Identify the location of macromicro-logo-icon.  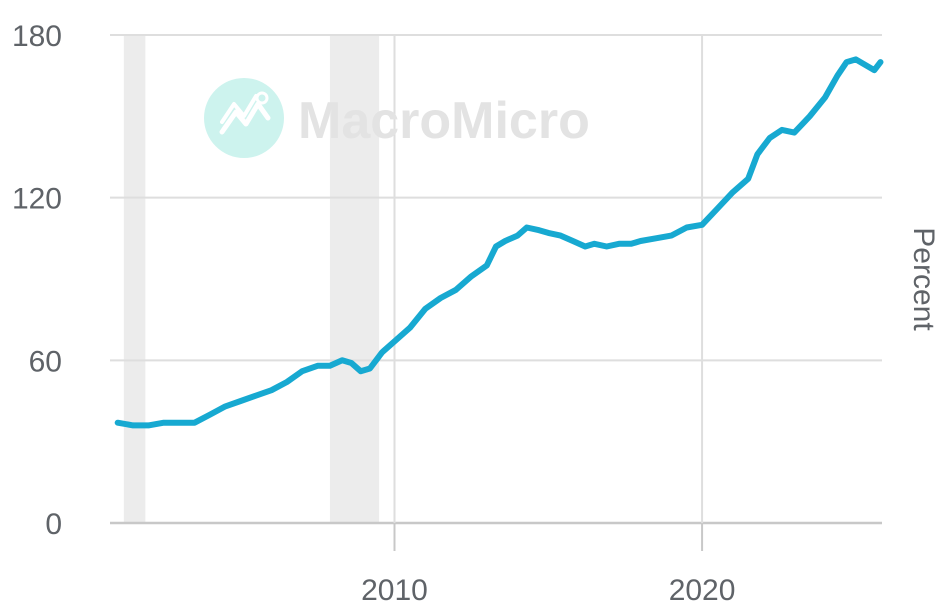
(244, 118).